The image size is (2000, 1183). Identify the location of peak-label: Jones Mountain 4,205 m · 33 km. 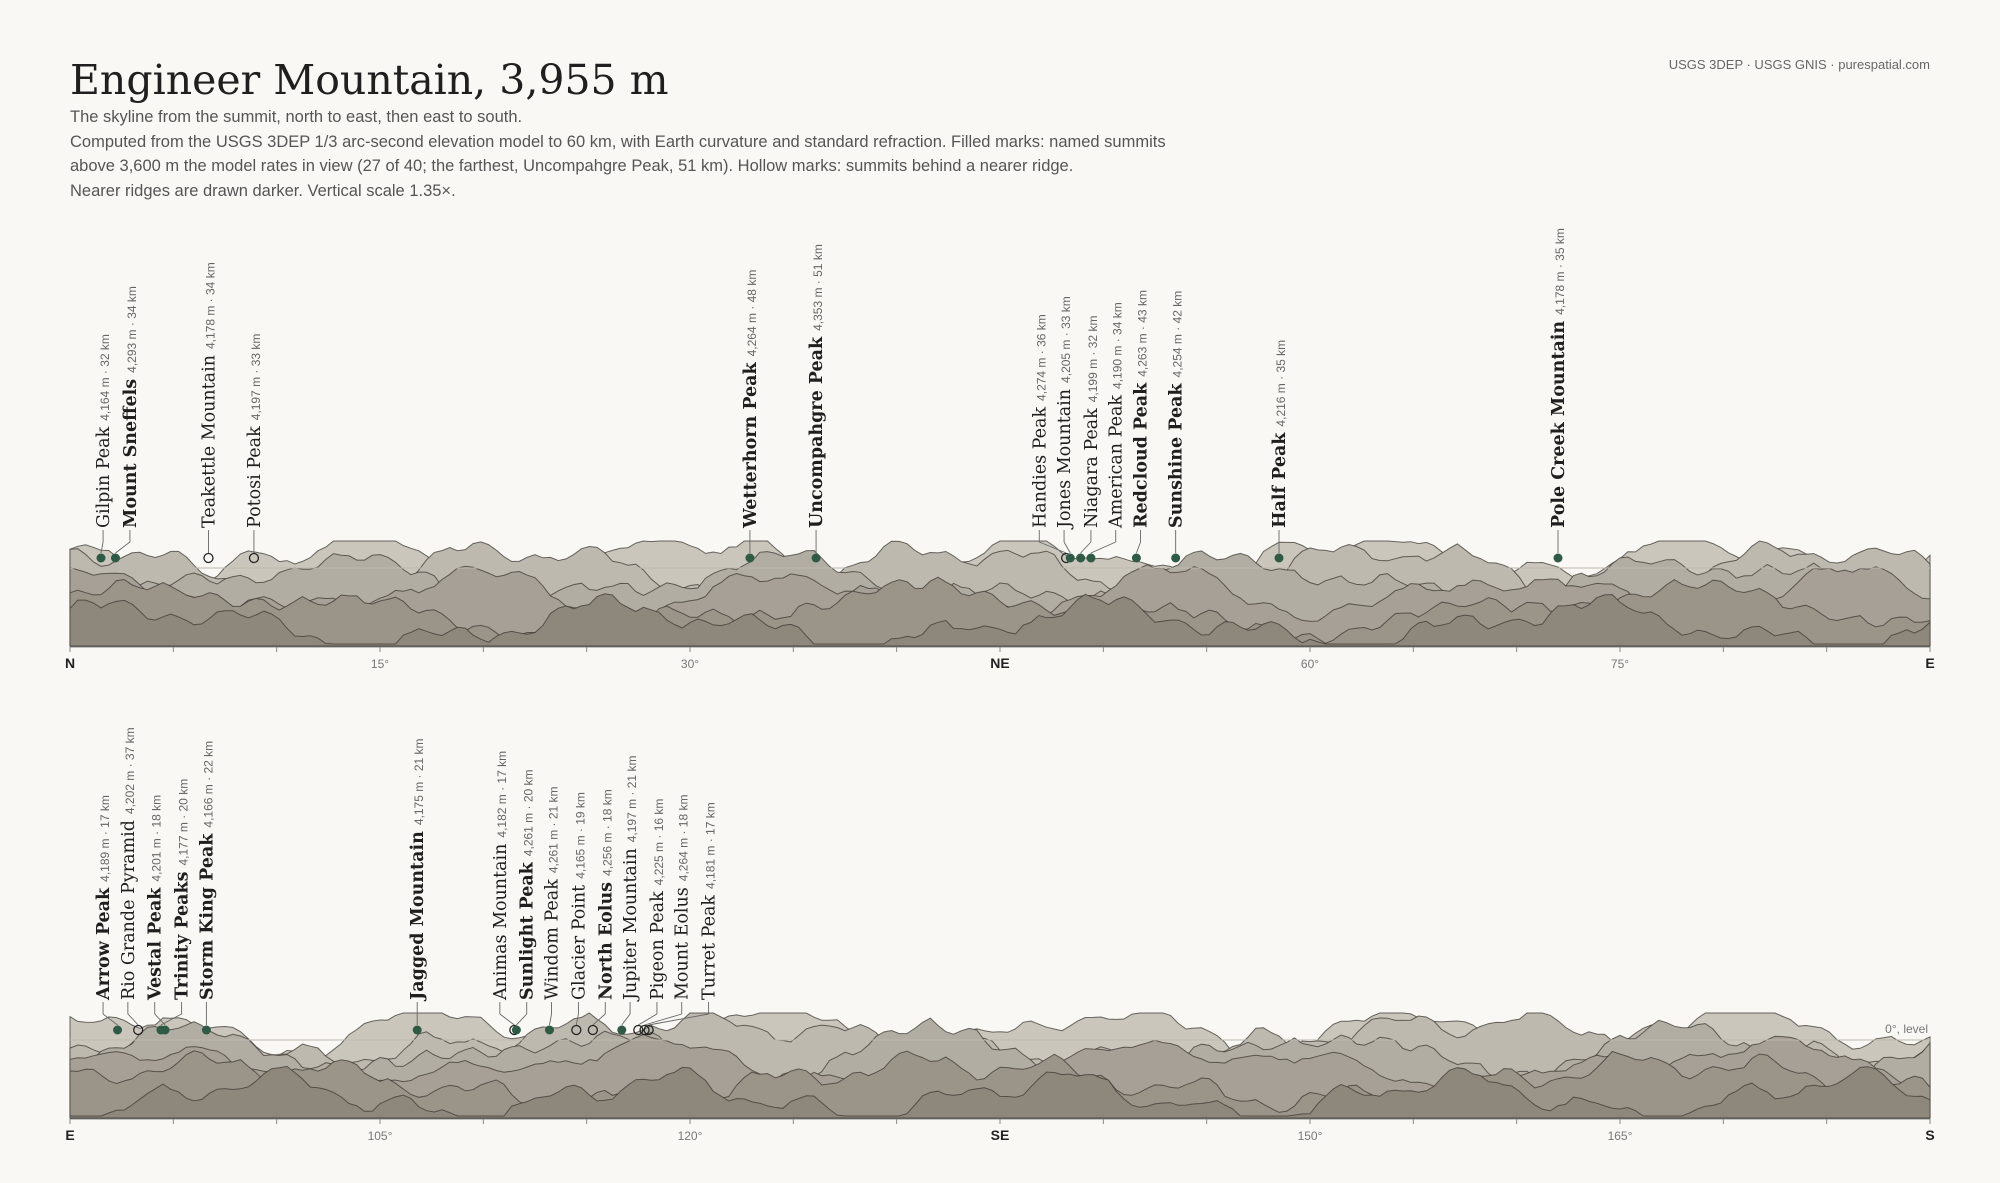
(1065, 413).